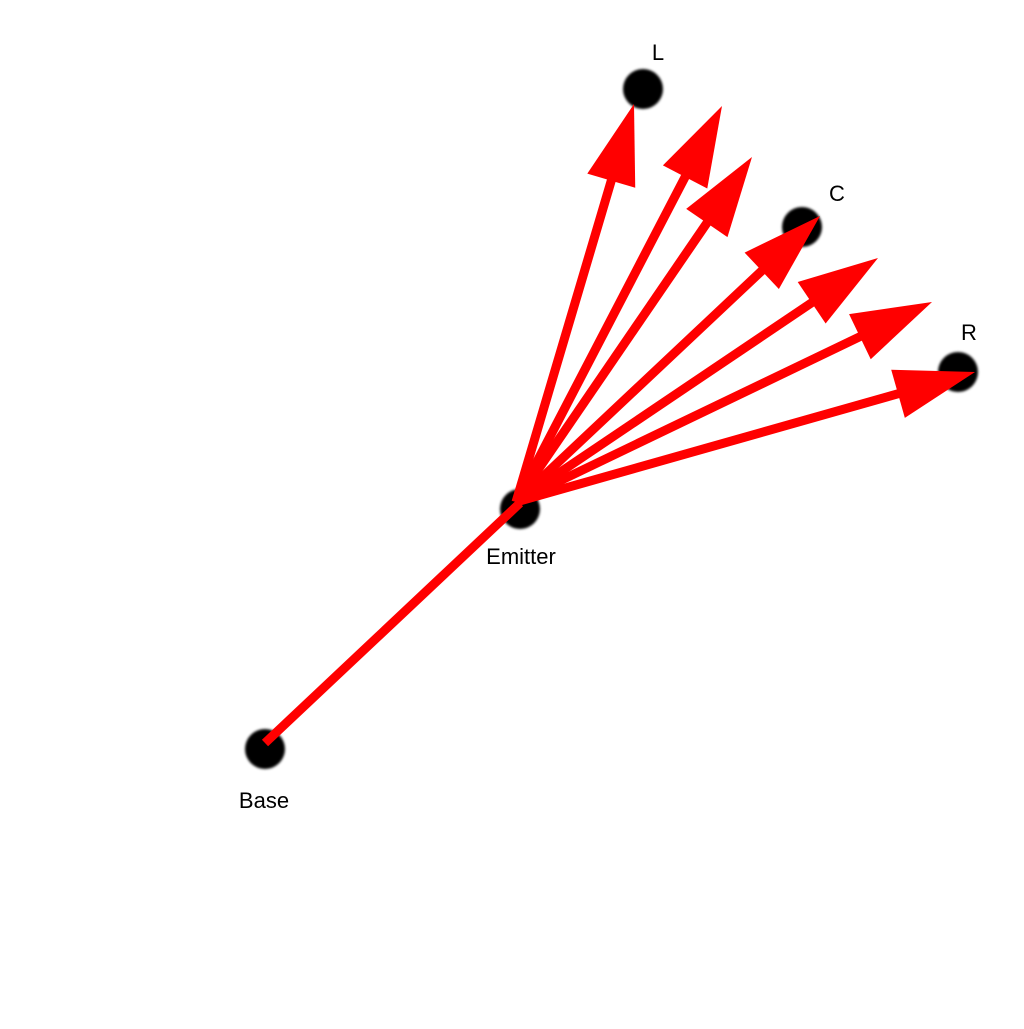 Image resolution: width=1024 pixels, height=1029 pixels. I want to click on label-right: R, so click(969, 332).